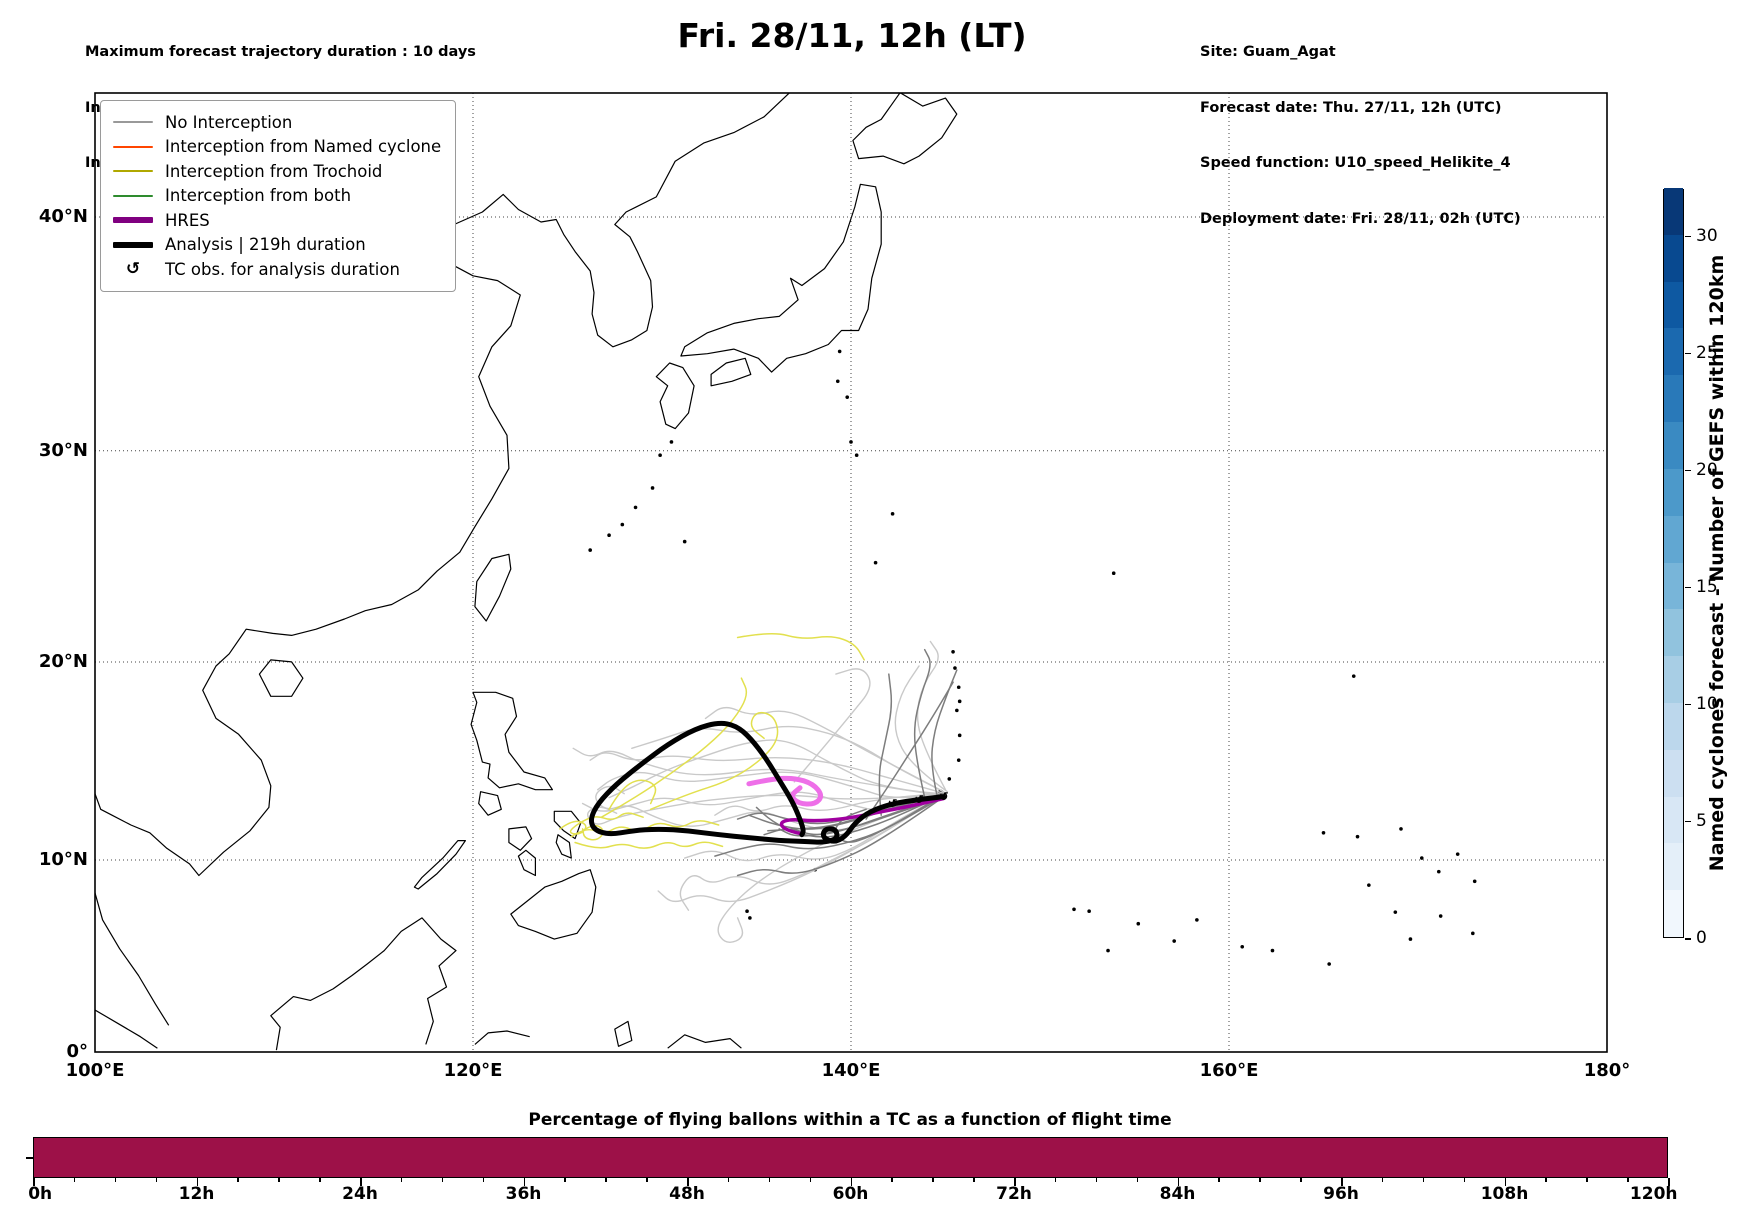 This screenshot has width=1748, height=1213. Describe the element at coordinates (265, 245) in the screenshot. I see `legend-label: Analysis | 219h duration` at that location.